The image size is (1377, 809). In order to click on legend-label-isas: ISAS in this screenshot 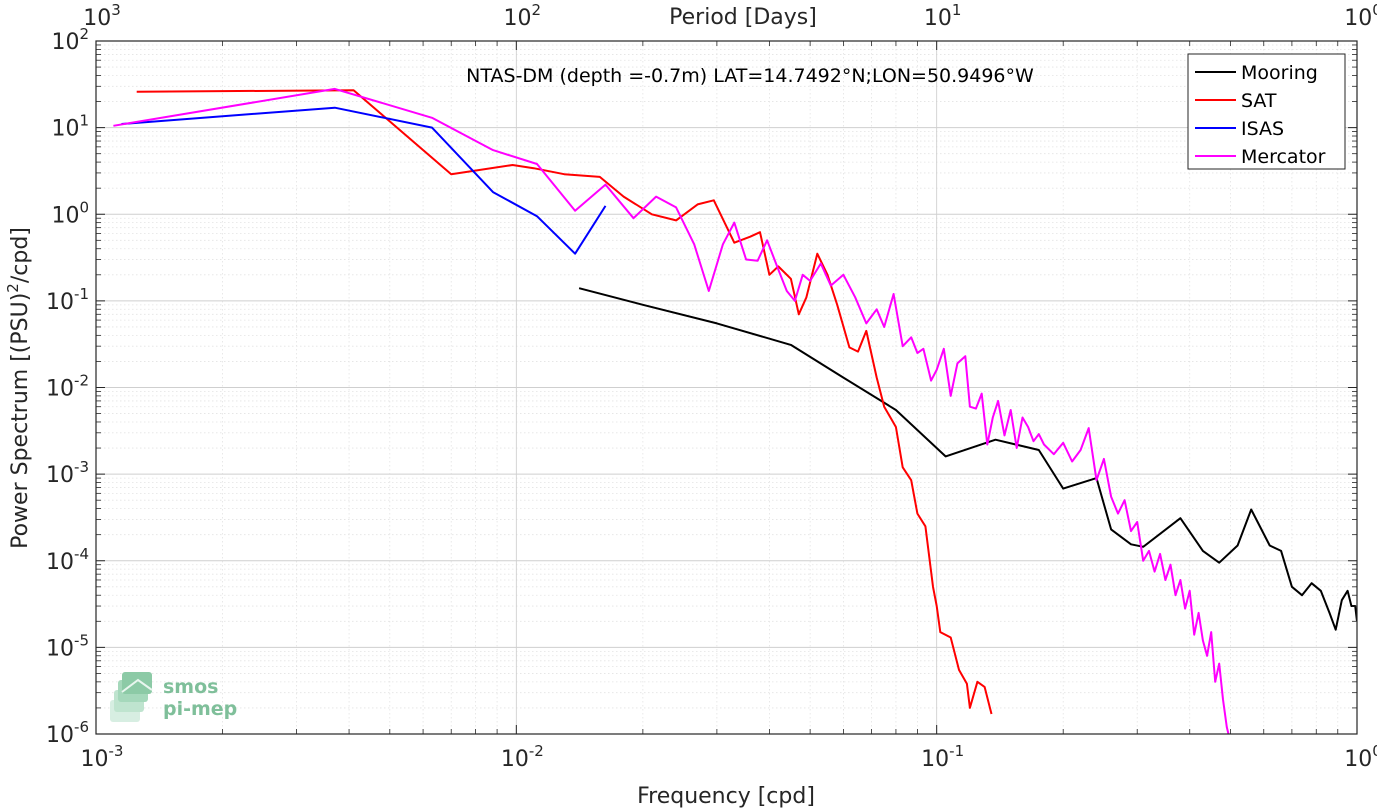, I will do `click(1262, 129)`.